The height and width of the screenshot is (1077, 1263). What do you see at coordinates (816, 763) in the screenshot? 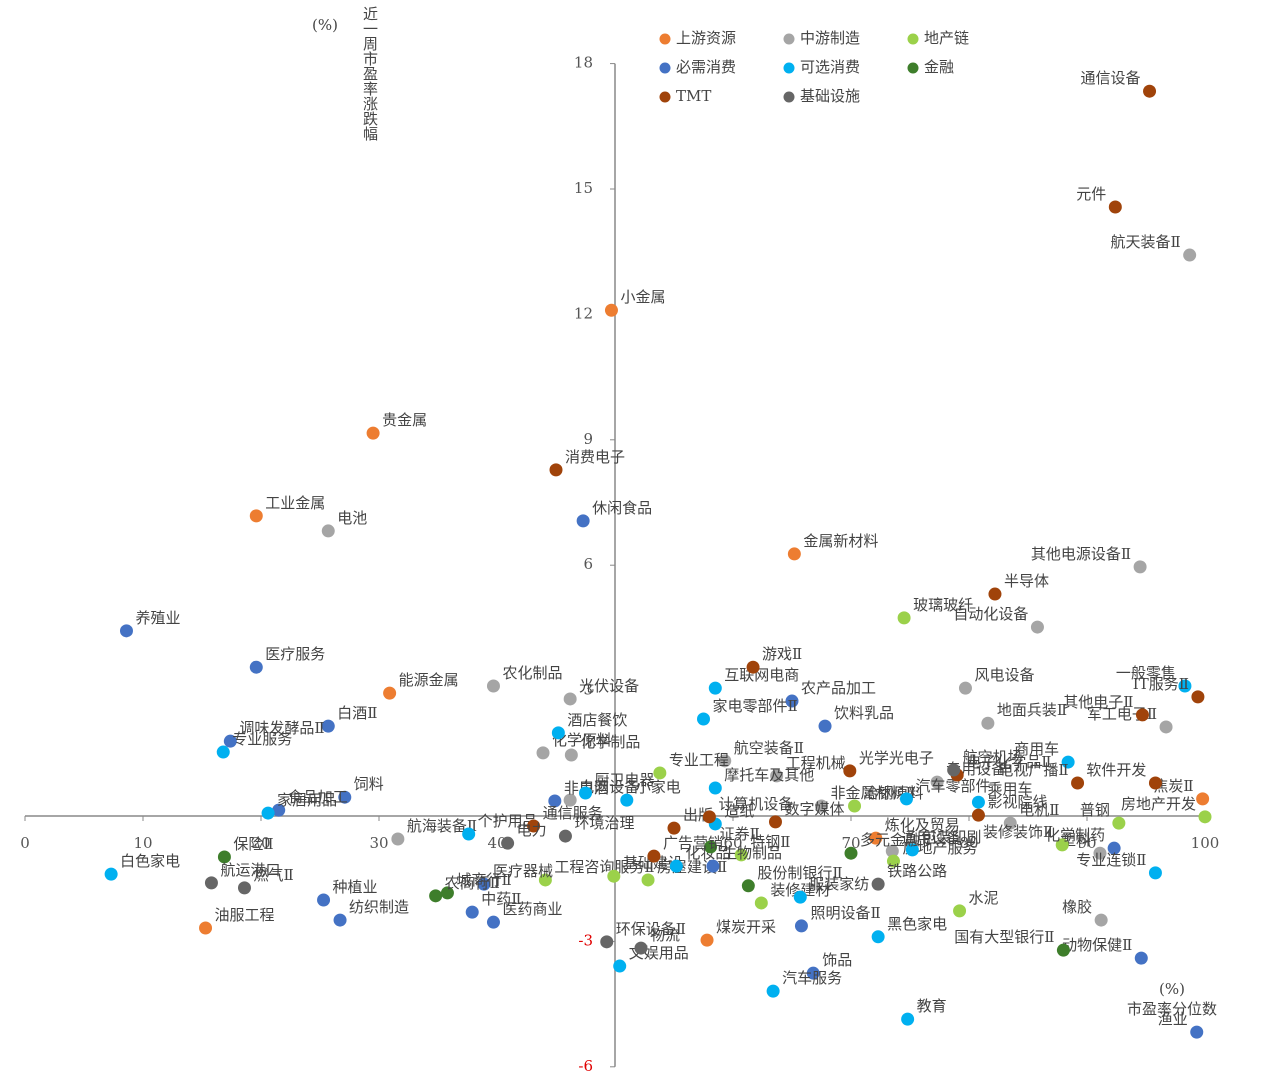
I see `point-label: 工程机械` at bounding box center [816, 763].